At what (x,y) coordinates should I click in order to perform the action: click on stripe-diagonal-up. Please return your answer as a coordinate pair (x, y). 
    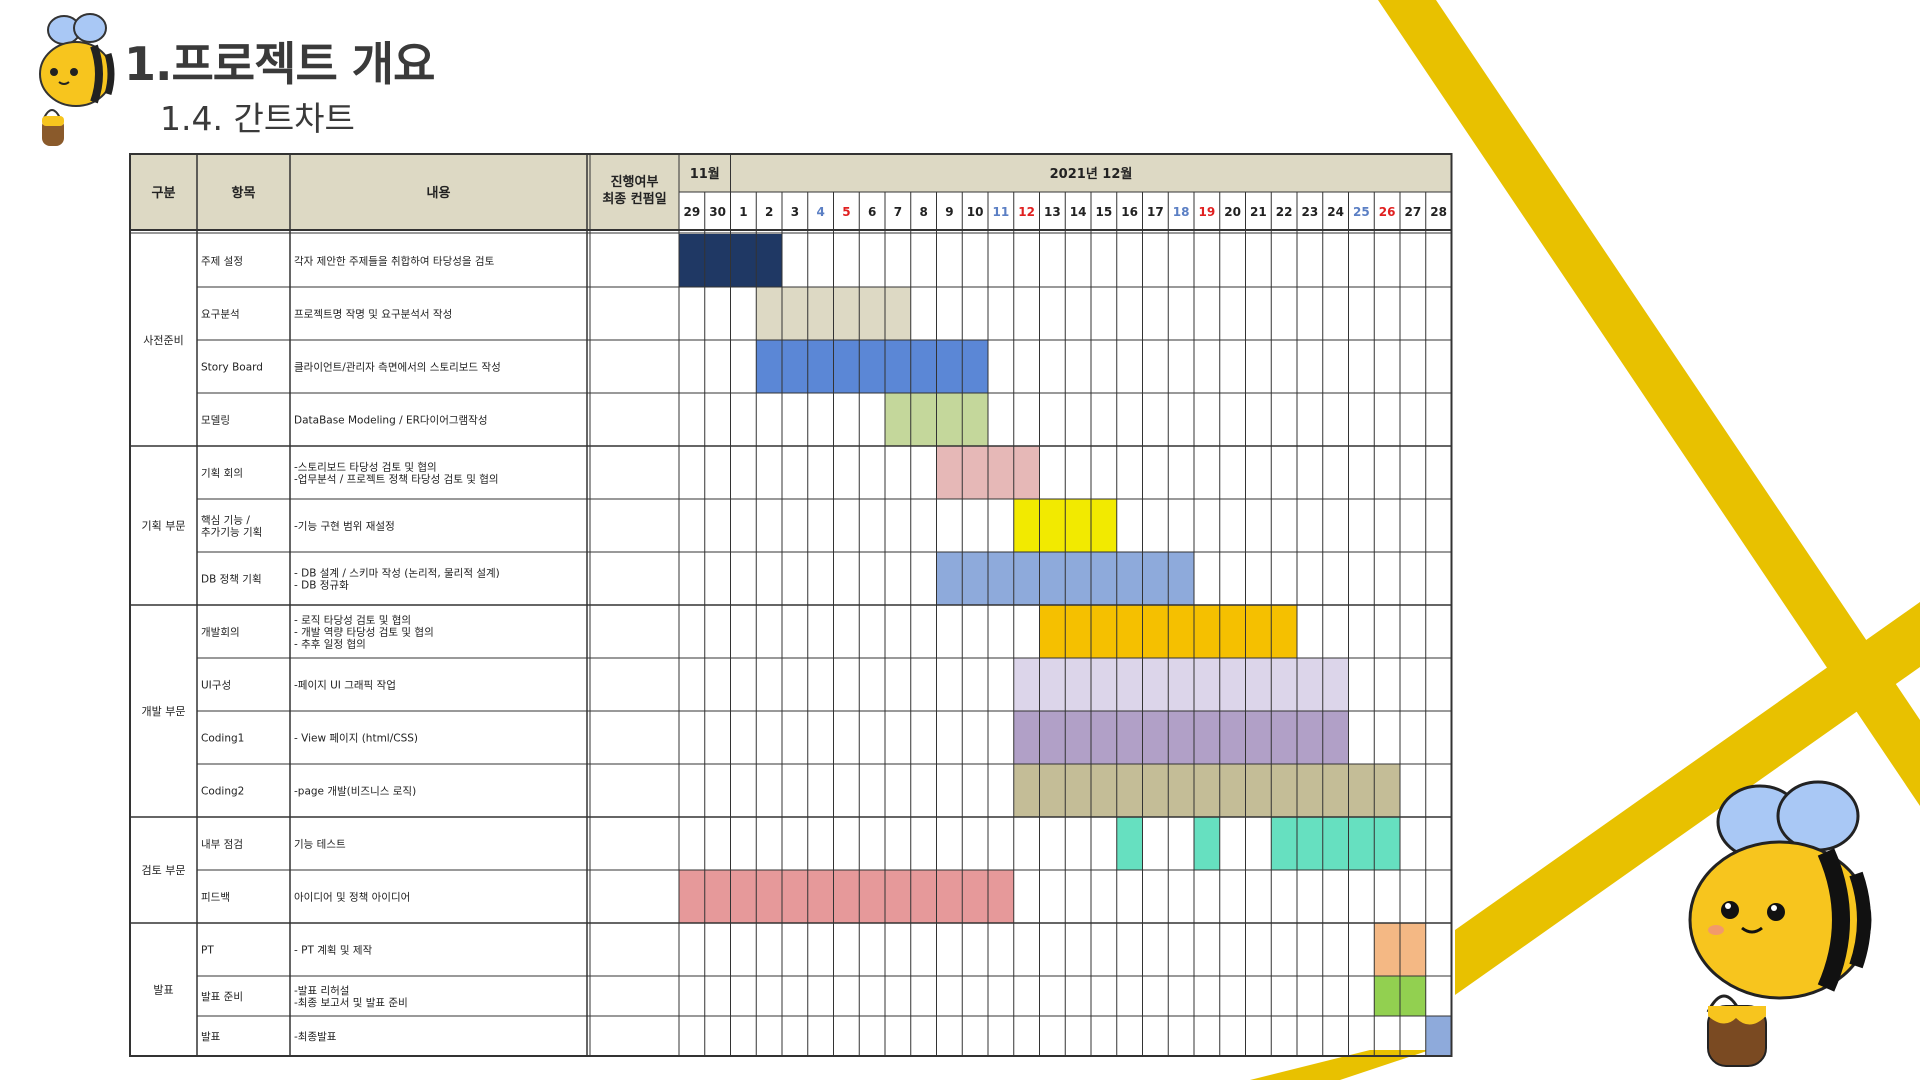
    Looking at the image, I should click on (1687, 798).